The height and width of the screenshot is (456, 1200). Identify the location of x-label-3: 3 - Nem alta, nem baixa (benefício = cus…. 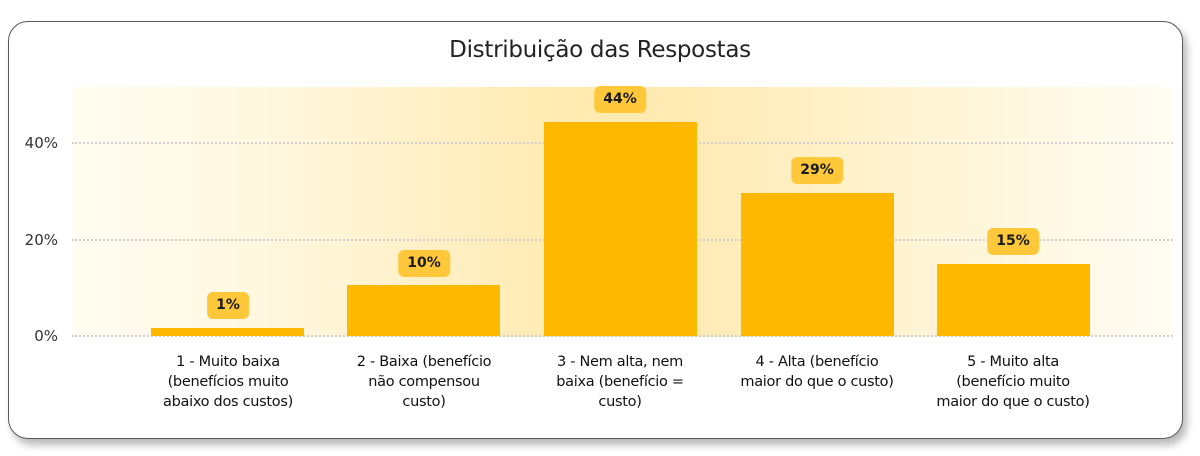
(620, 382).